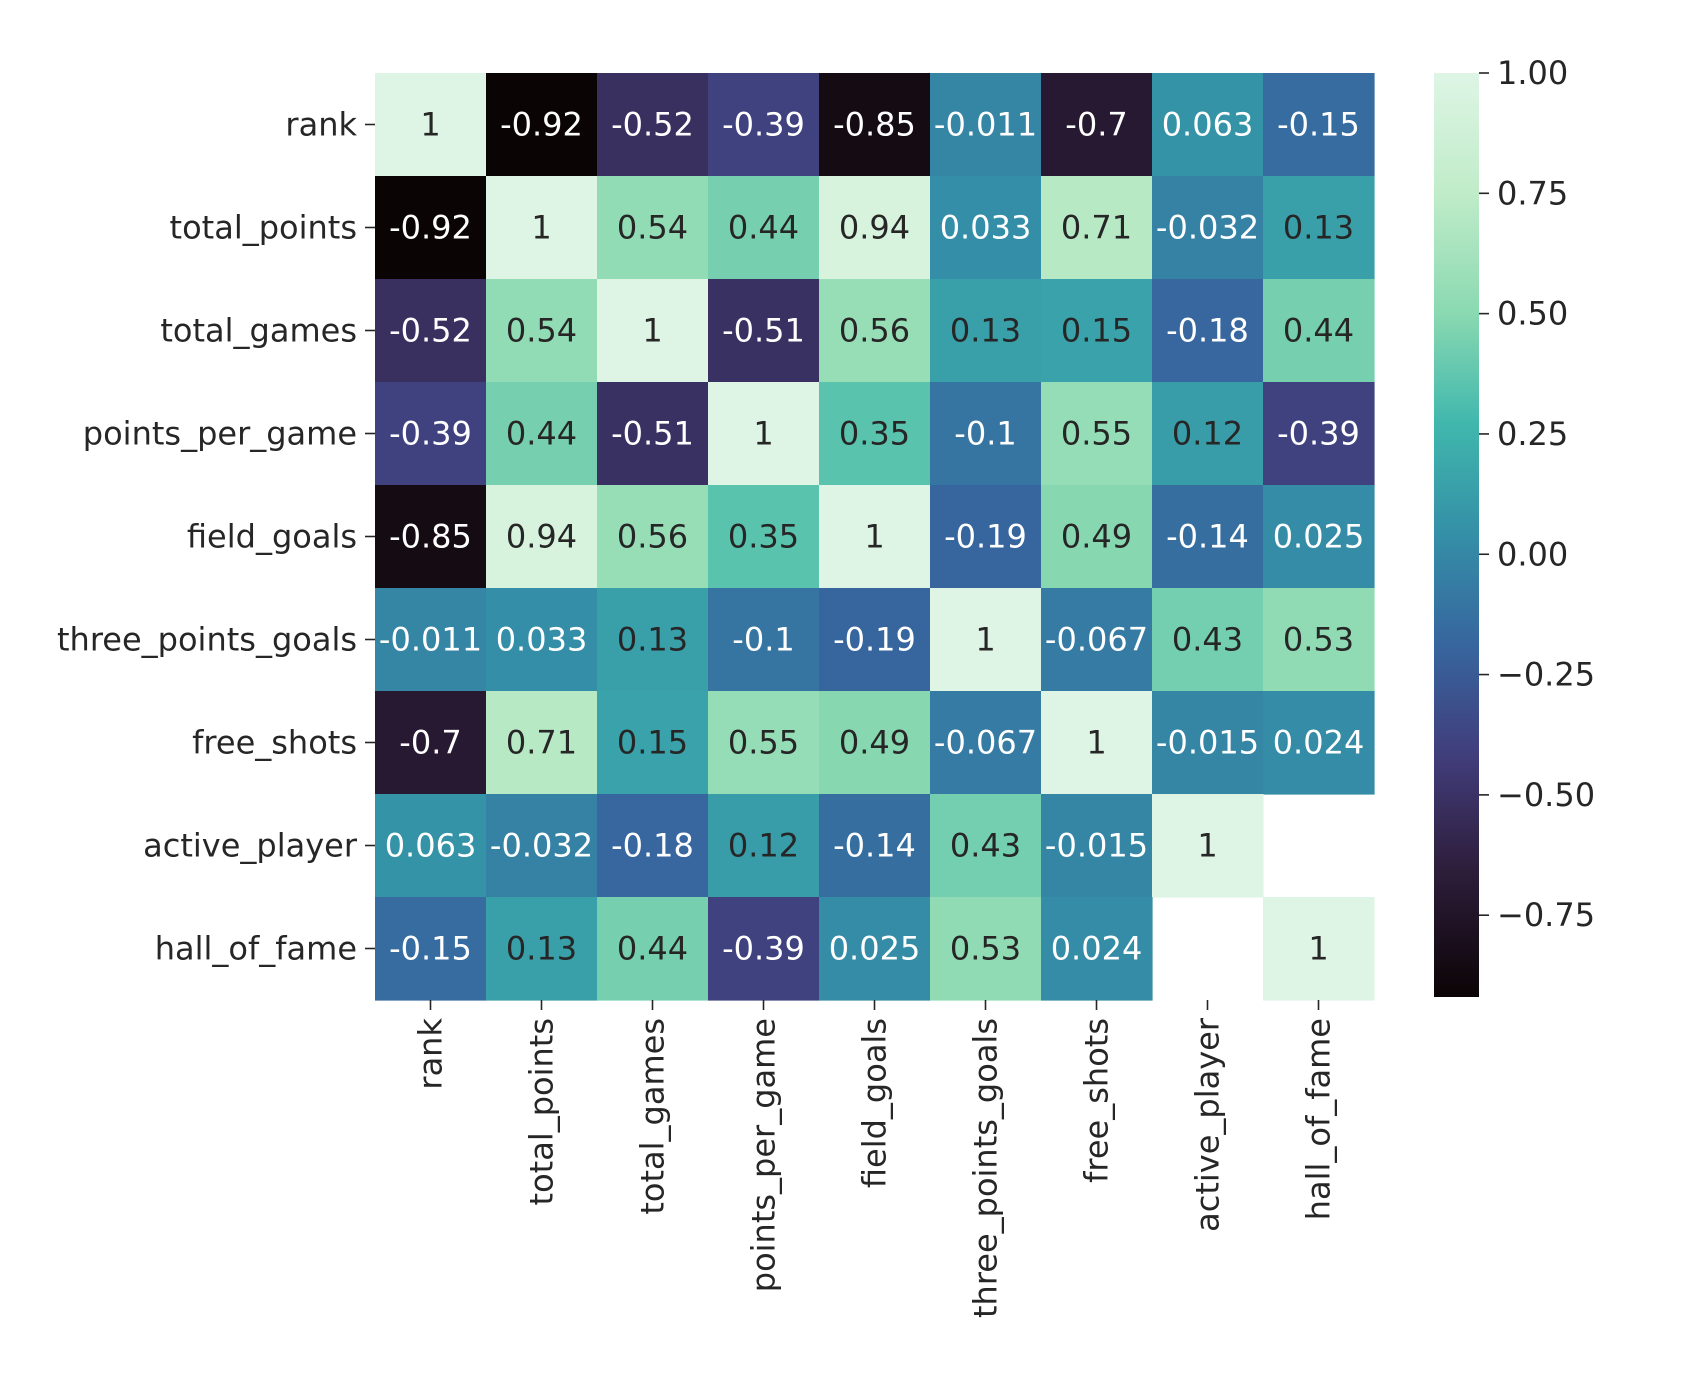  I want to click on cell-annotation: -0.51, so click(652, 434).